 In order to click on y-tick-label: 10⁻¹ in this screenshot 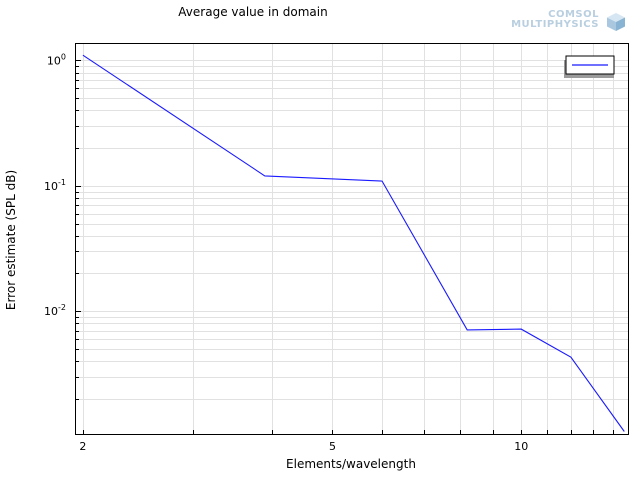, I will do `click(55, 185)`.